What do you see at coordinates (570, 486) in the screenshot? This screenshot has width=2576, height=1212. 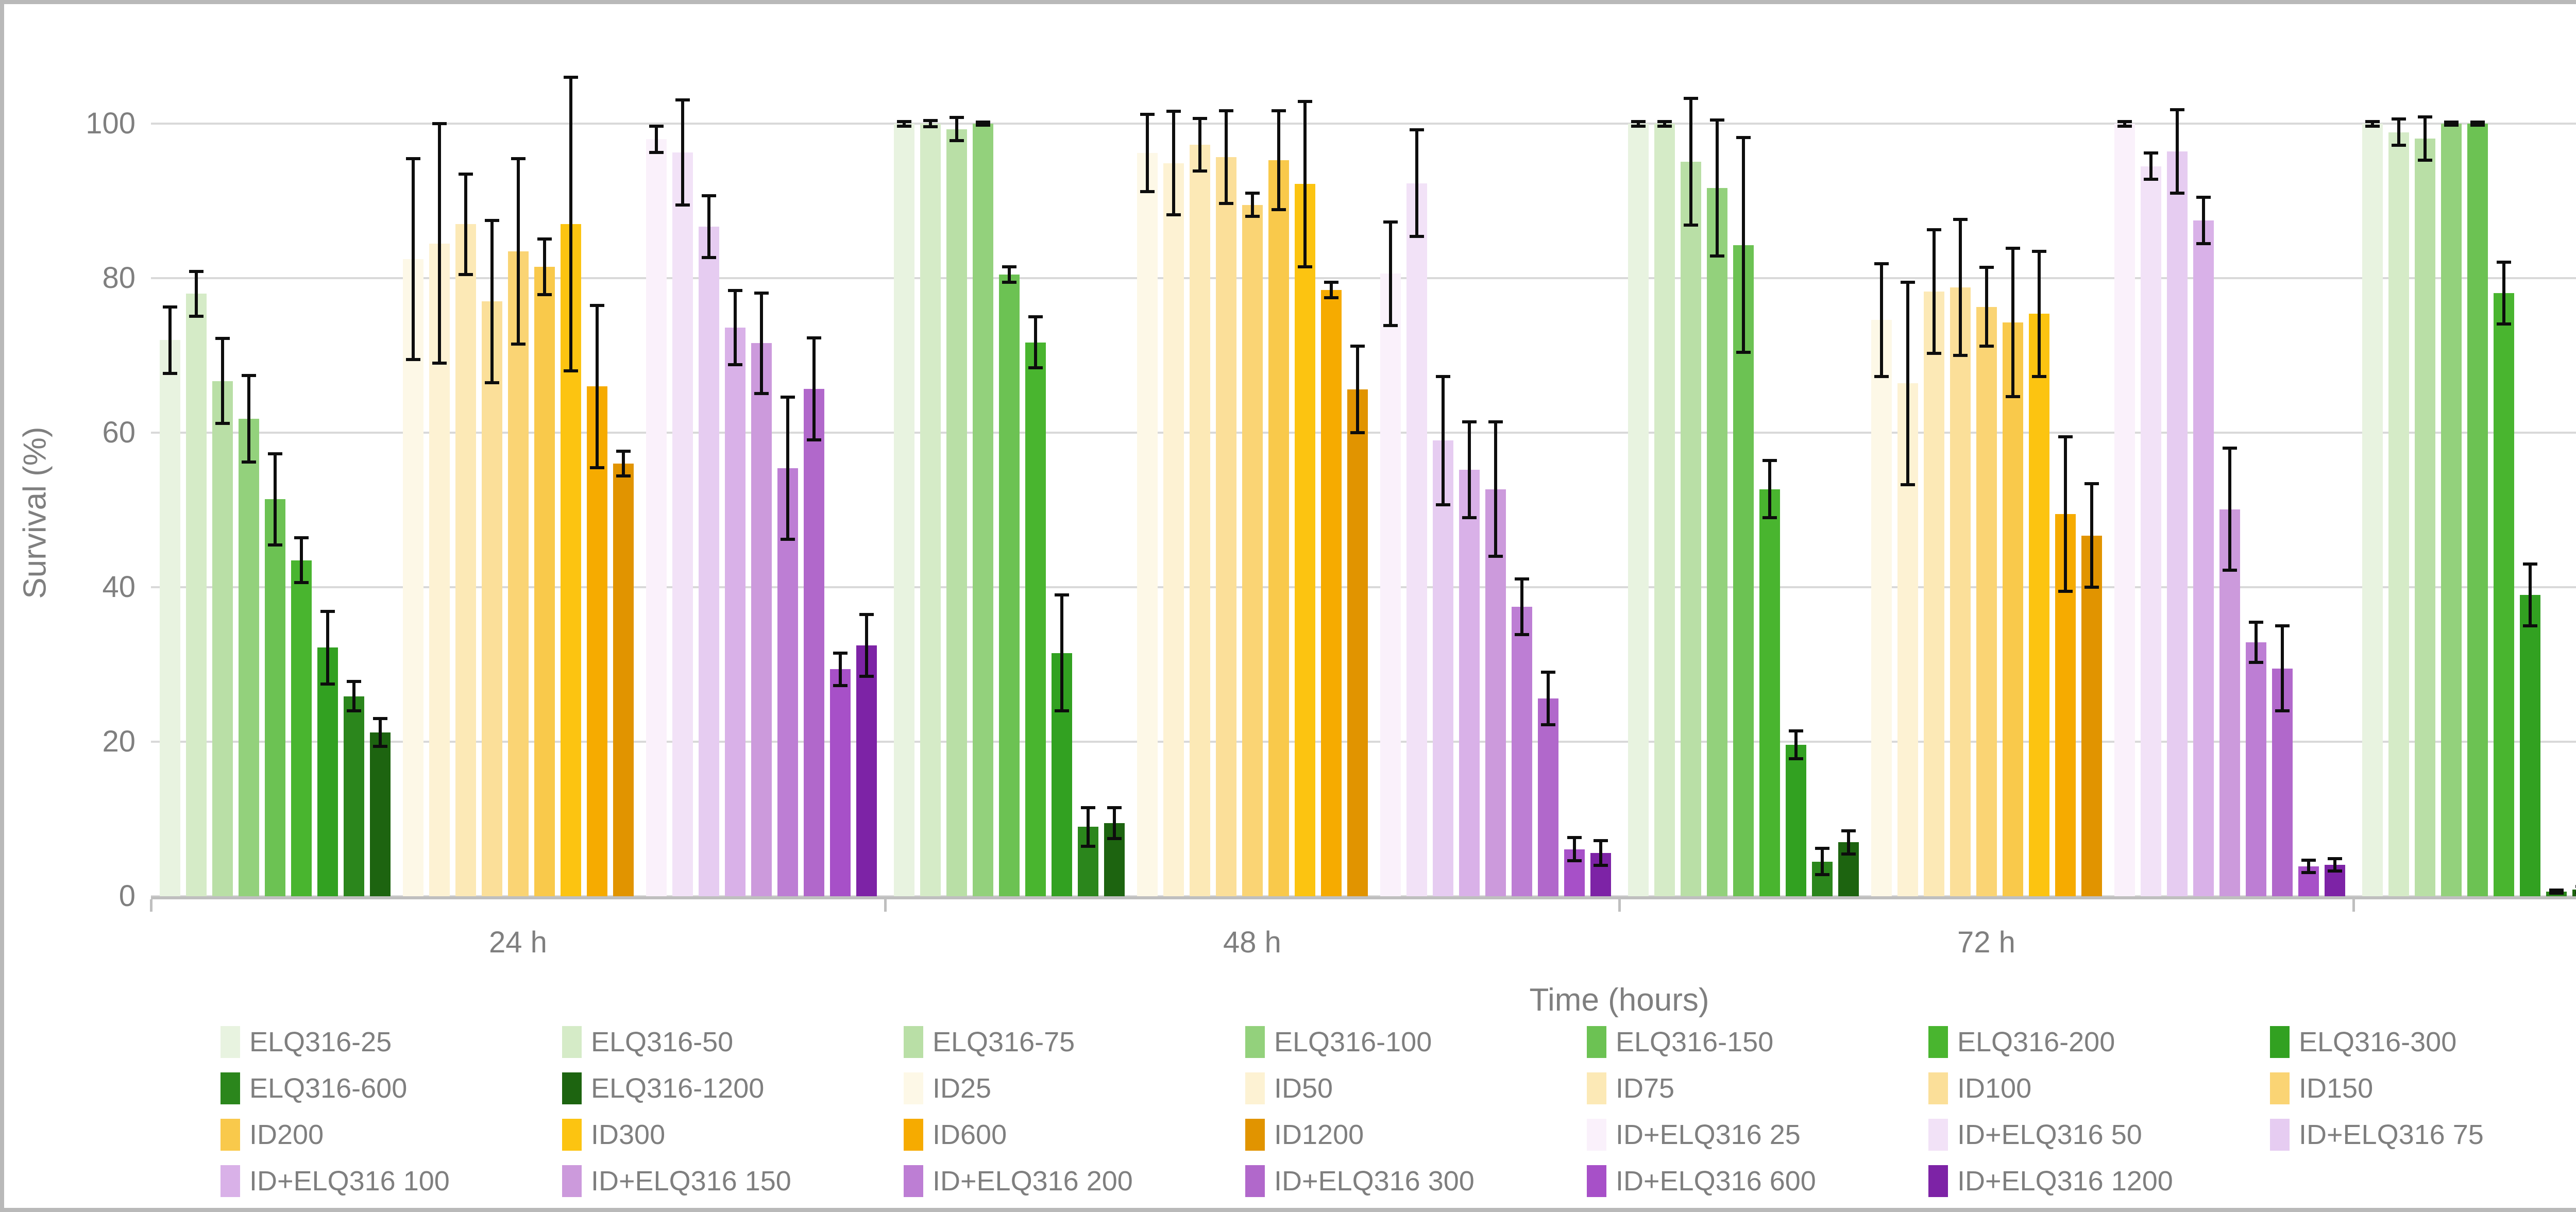 I see `bar-ID300-24h` at bounding box center [570, 486].